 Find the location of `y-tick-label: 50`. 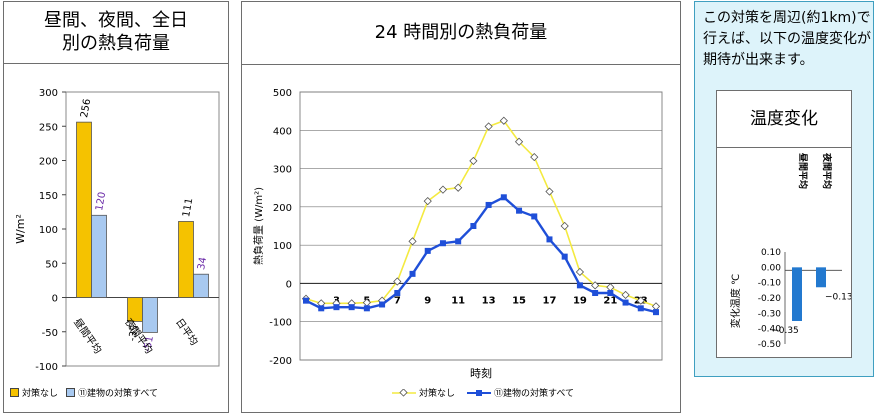

y-tick-label: 50 is located at coordinates (51, 264).